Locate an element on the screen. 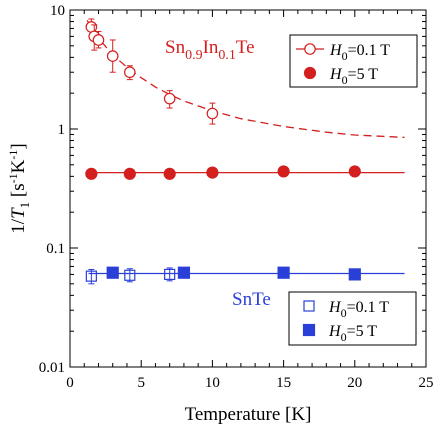 The width and height of the screenshot is (436, 430). annotation-sn-in-te: Sn0.9In0.1Te is located at coordinates (210, 50).